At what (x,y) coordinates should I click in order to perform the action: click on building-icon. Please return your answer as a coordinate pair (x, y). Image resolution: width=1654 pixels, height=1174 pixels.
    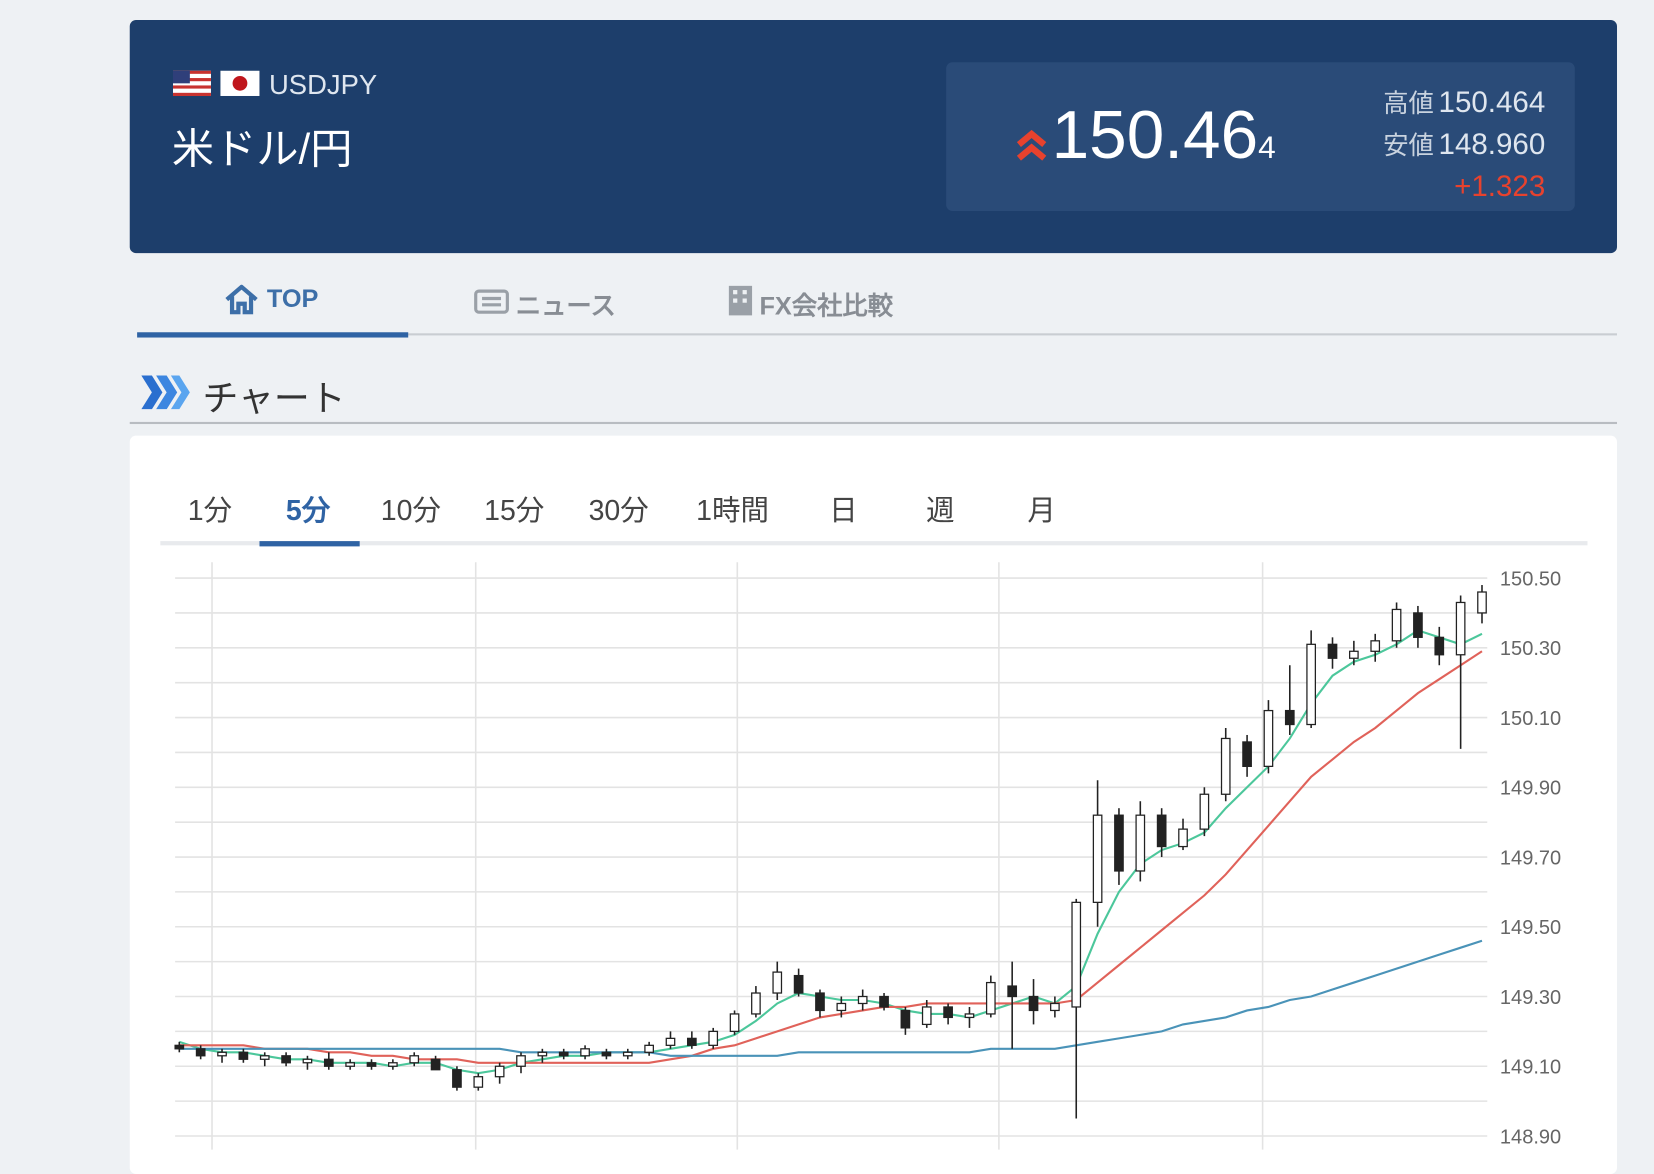
    Looking at the image, I should click on (740, 300).